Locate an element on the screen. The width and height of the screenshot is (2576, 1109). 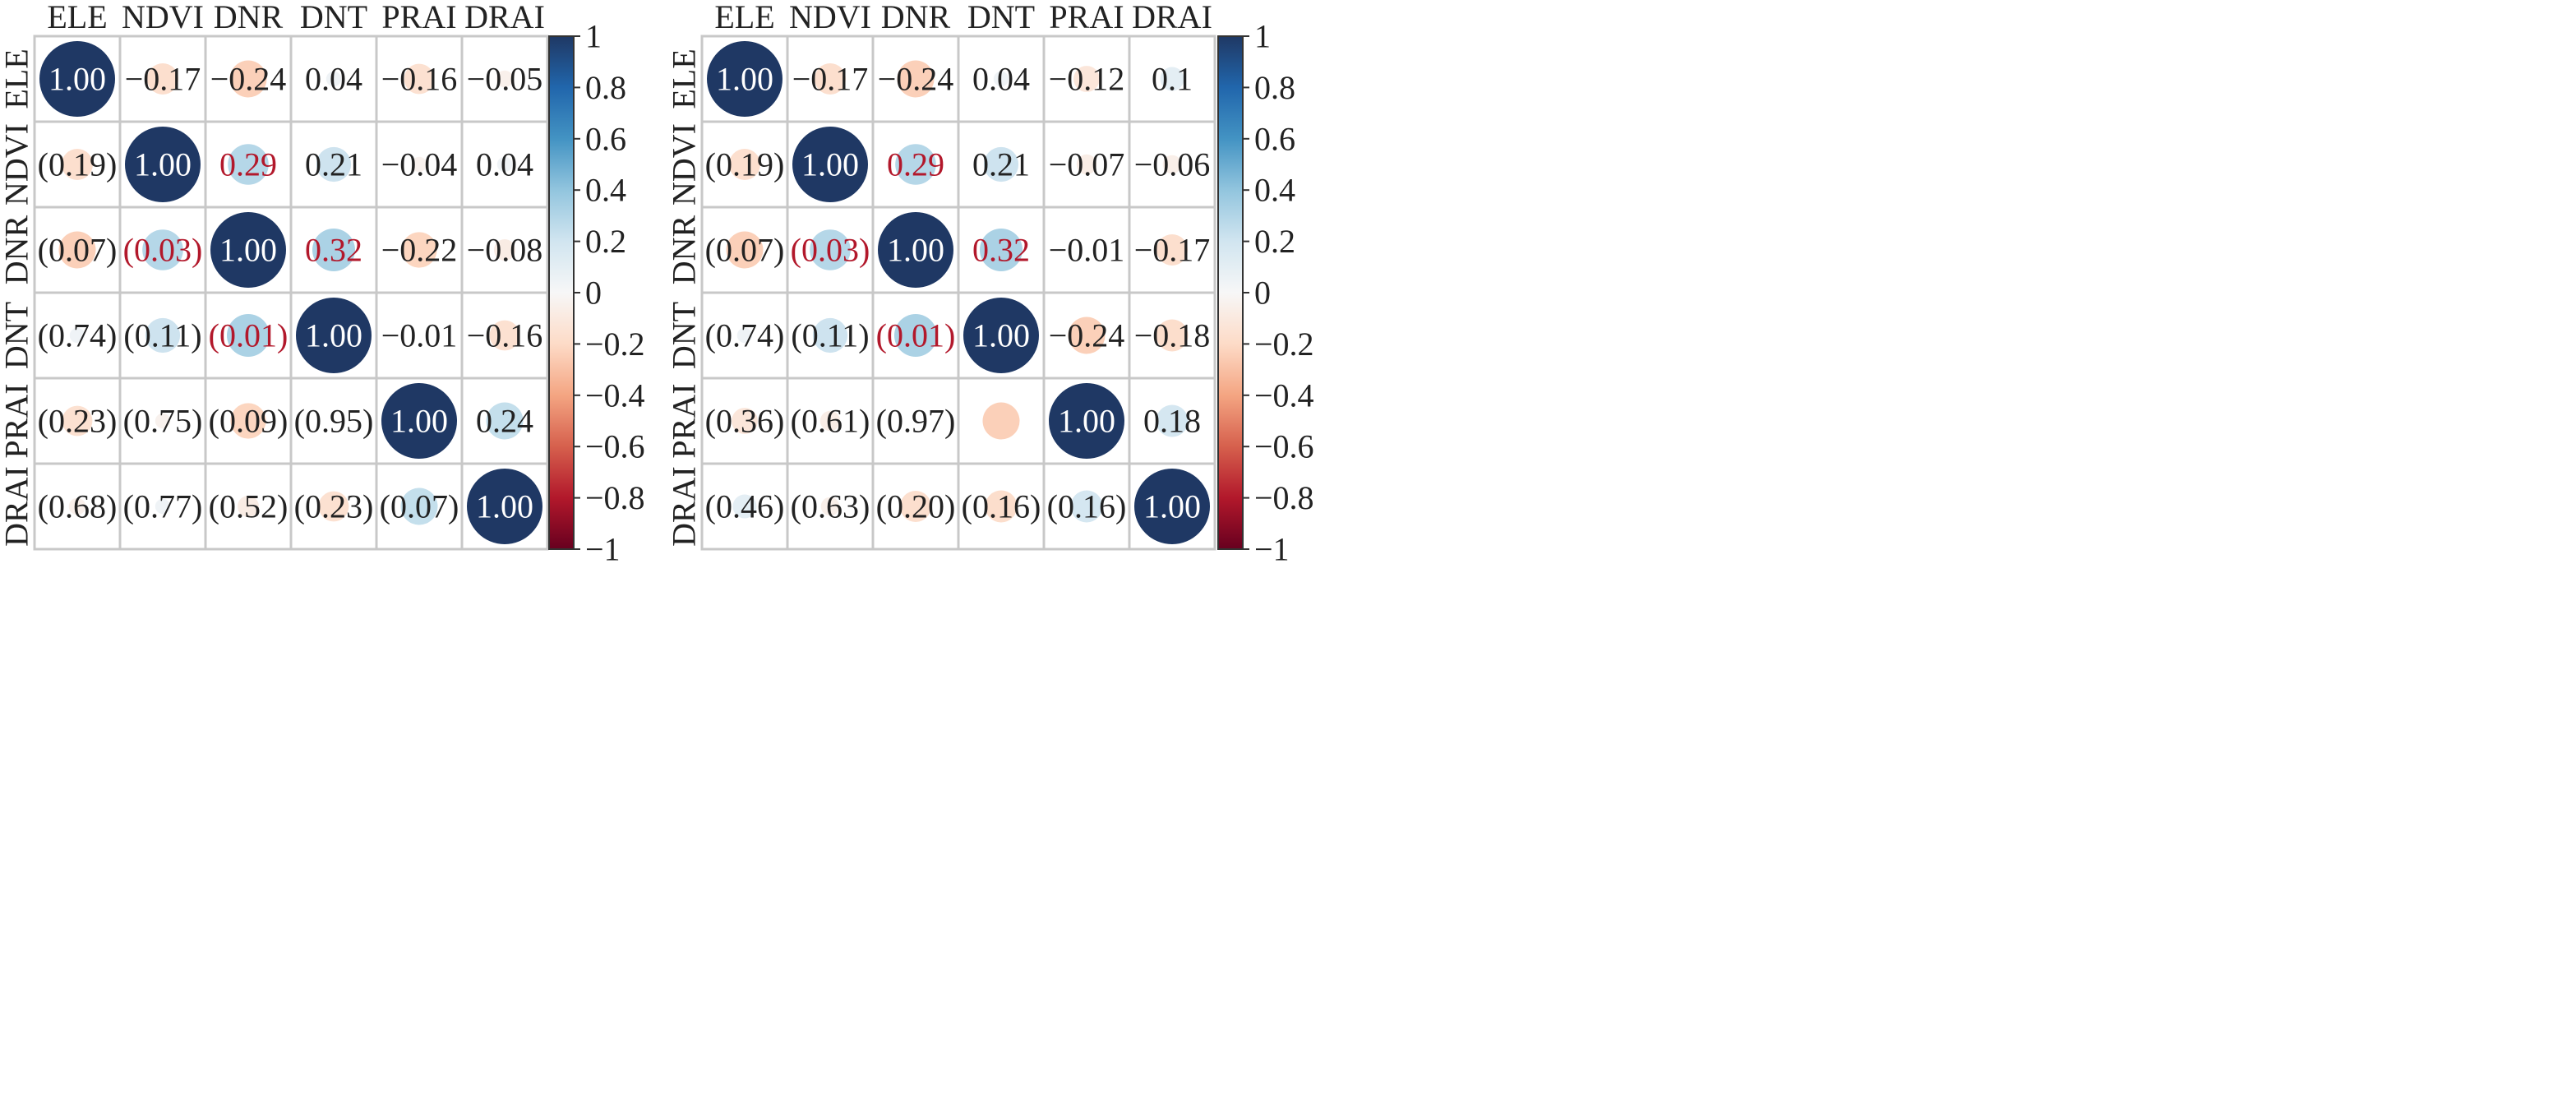
panel-1-cell-value: (0.52) is located at coordinates (249, 507).